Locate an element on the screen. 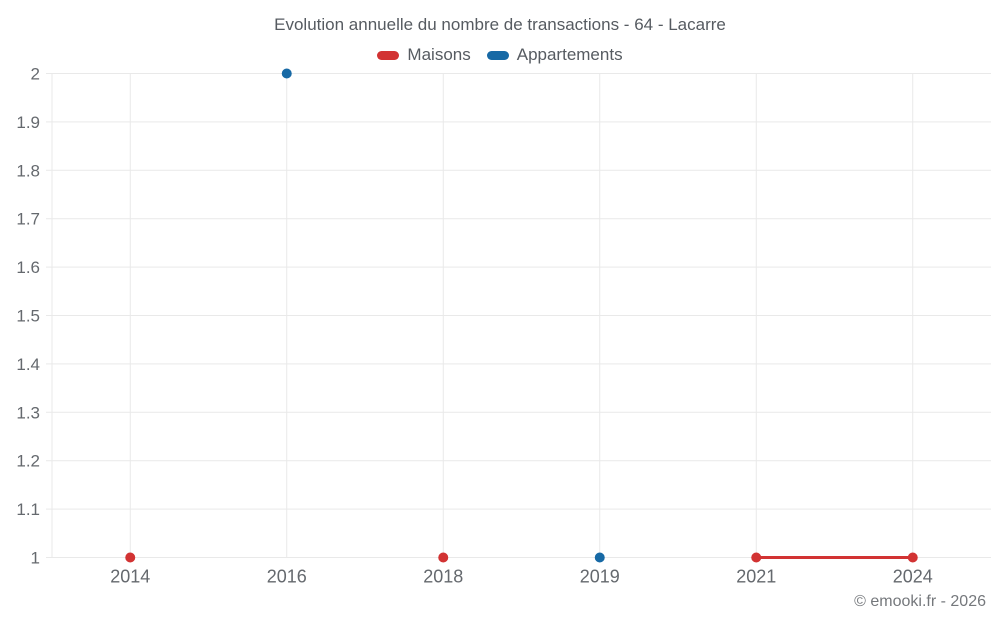 Image resolution: width=1000 pixels, height=625 pixels. y-axis-tick-label: 1.7 is located at coordinates (28, 219).